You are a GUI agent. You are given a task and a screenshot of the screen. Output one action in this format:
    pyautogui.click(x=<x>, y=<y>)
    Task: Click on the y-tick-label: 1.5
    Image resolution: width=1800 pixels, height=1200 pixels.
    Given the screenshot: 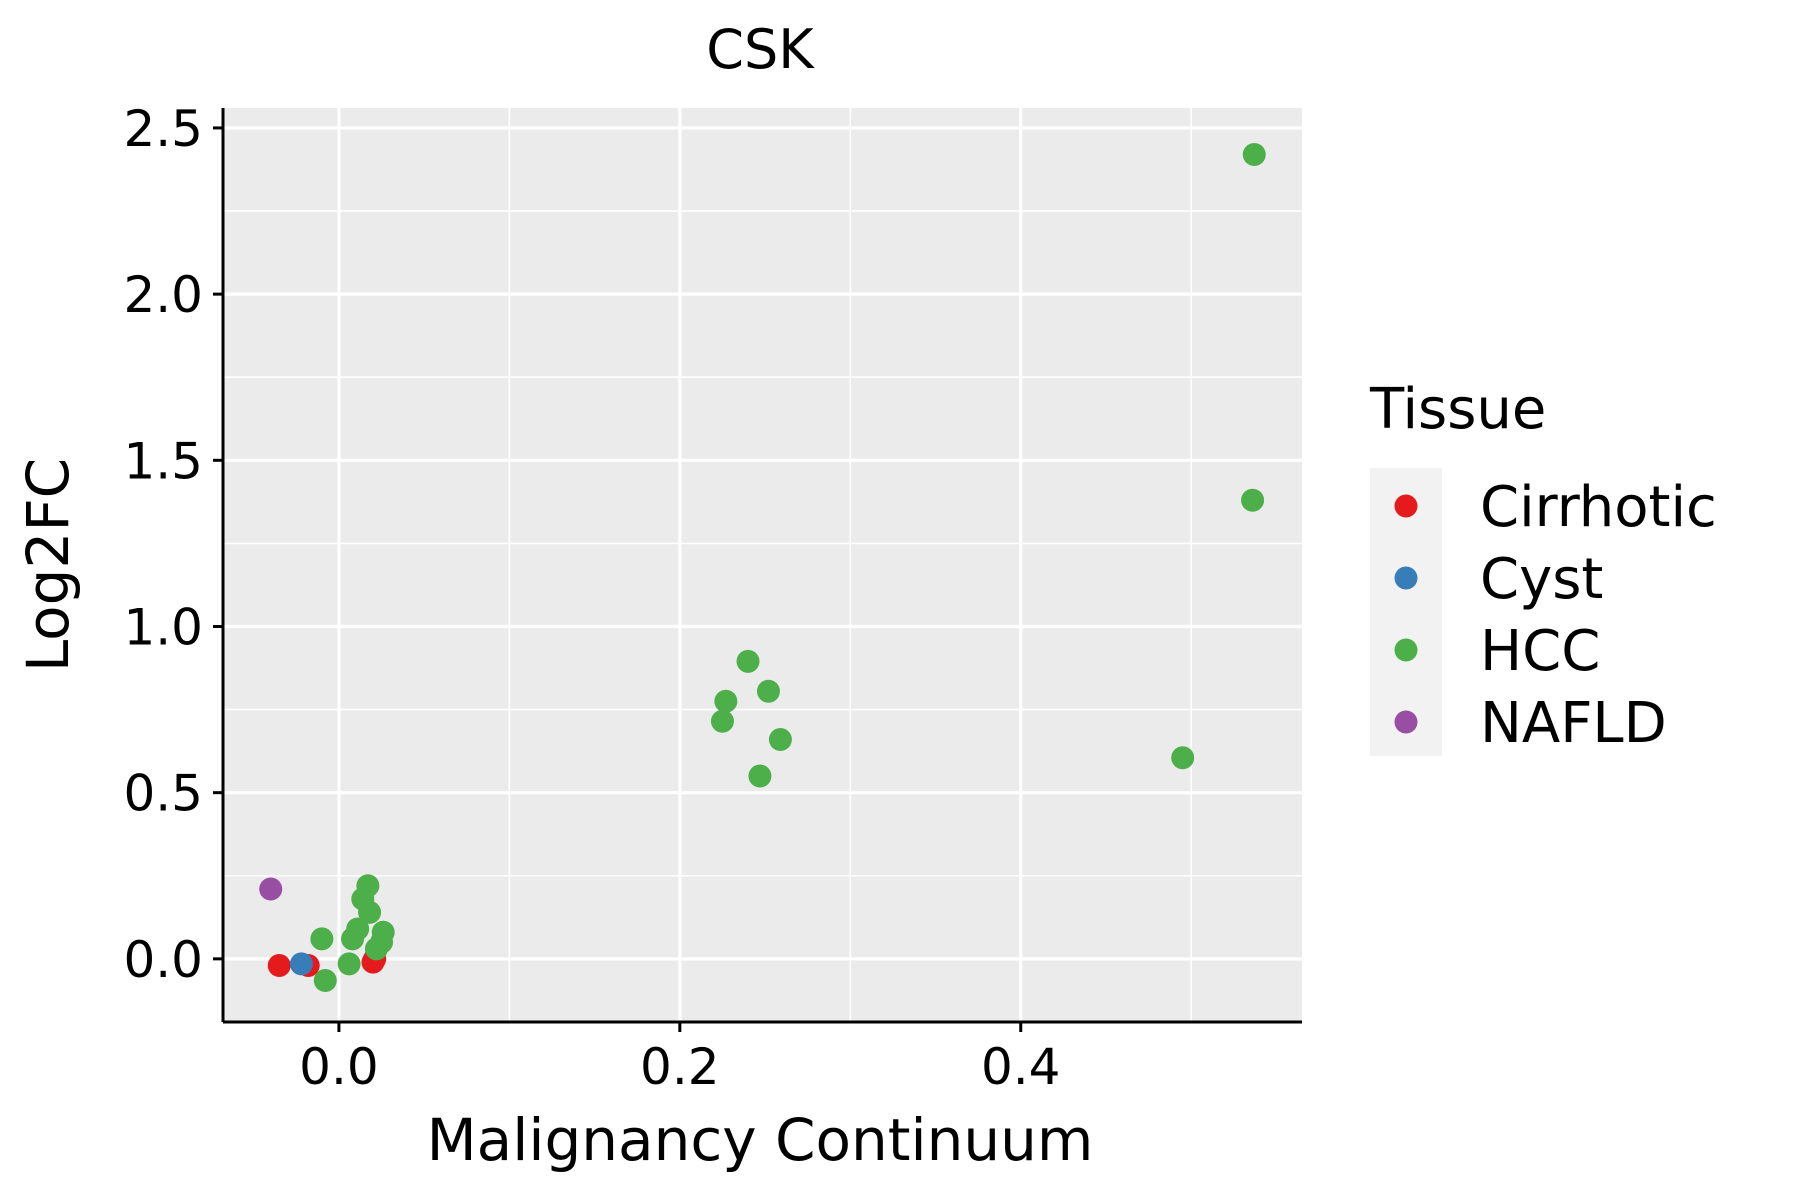 What is the action you would take?
    pyautogui.click(x=163, y=461)
    